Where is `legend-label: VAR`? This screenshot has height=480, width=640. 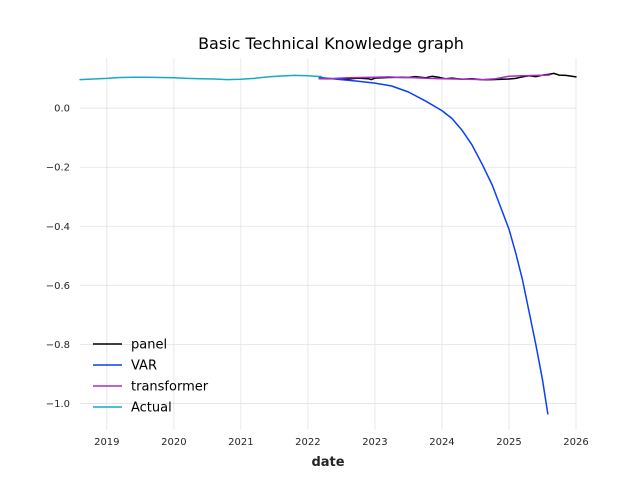
legend-label: VAR is located at coordinates (144, 366).